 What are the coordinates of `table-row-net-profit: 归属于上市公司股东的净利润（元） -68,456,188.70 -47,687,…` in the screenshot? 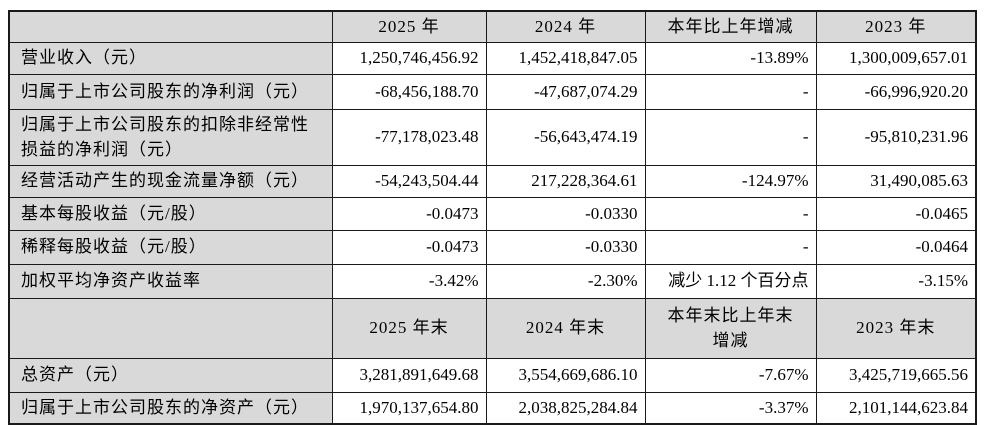 It's located at (492, 91).